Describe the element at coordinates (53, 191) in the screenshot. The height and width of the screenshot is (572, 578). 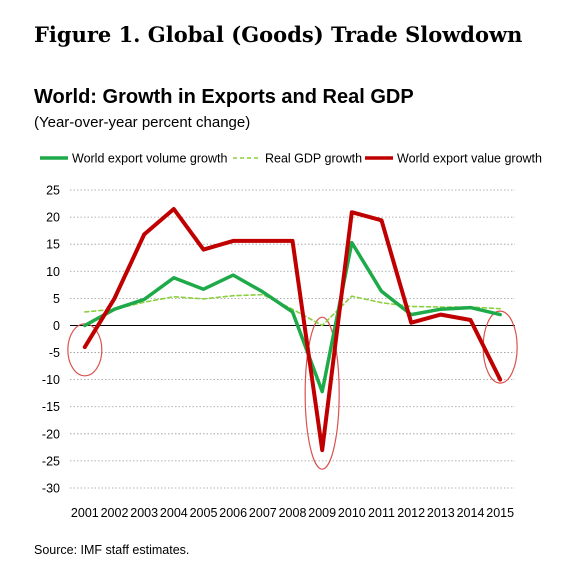
I see `y-tick-label: 25` at that location.